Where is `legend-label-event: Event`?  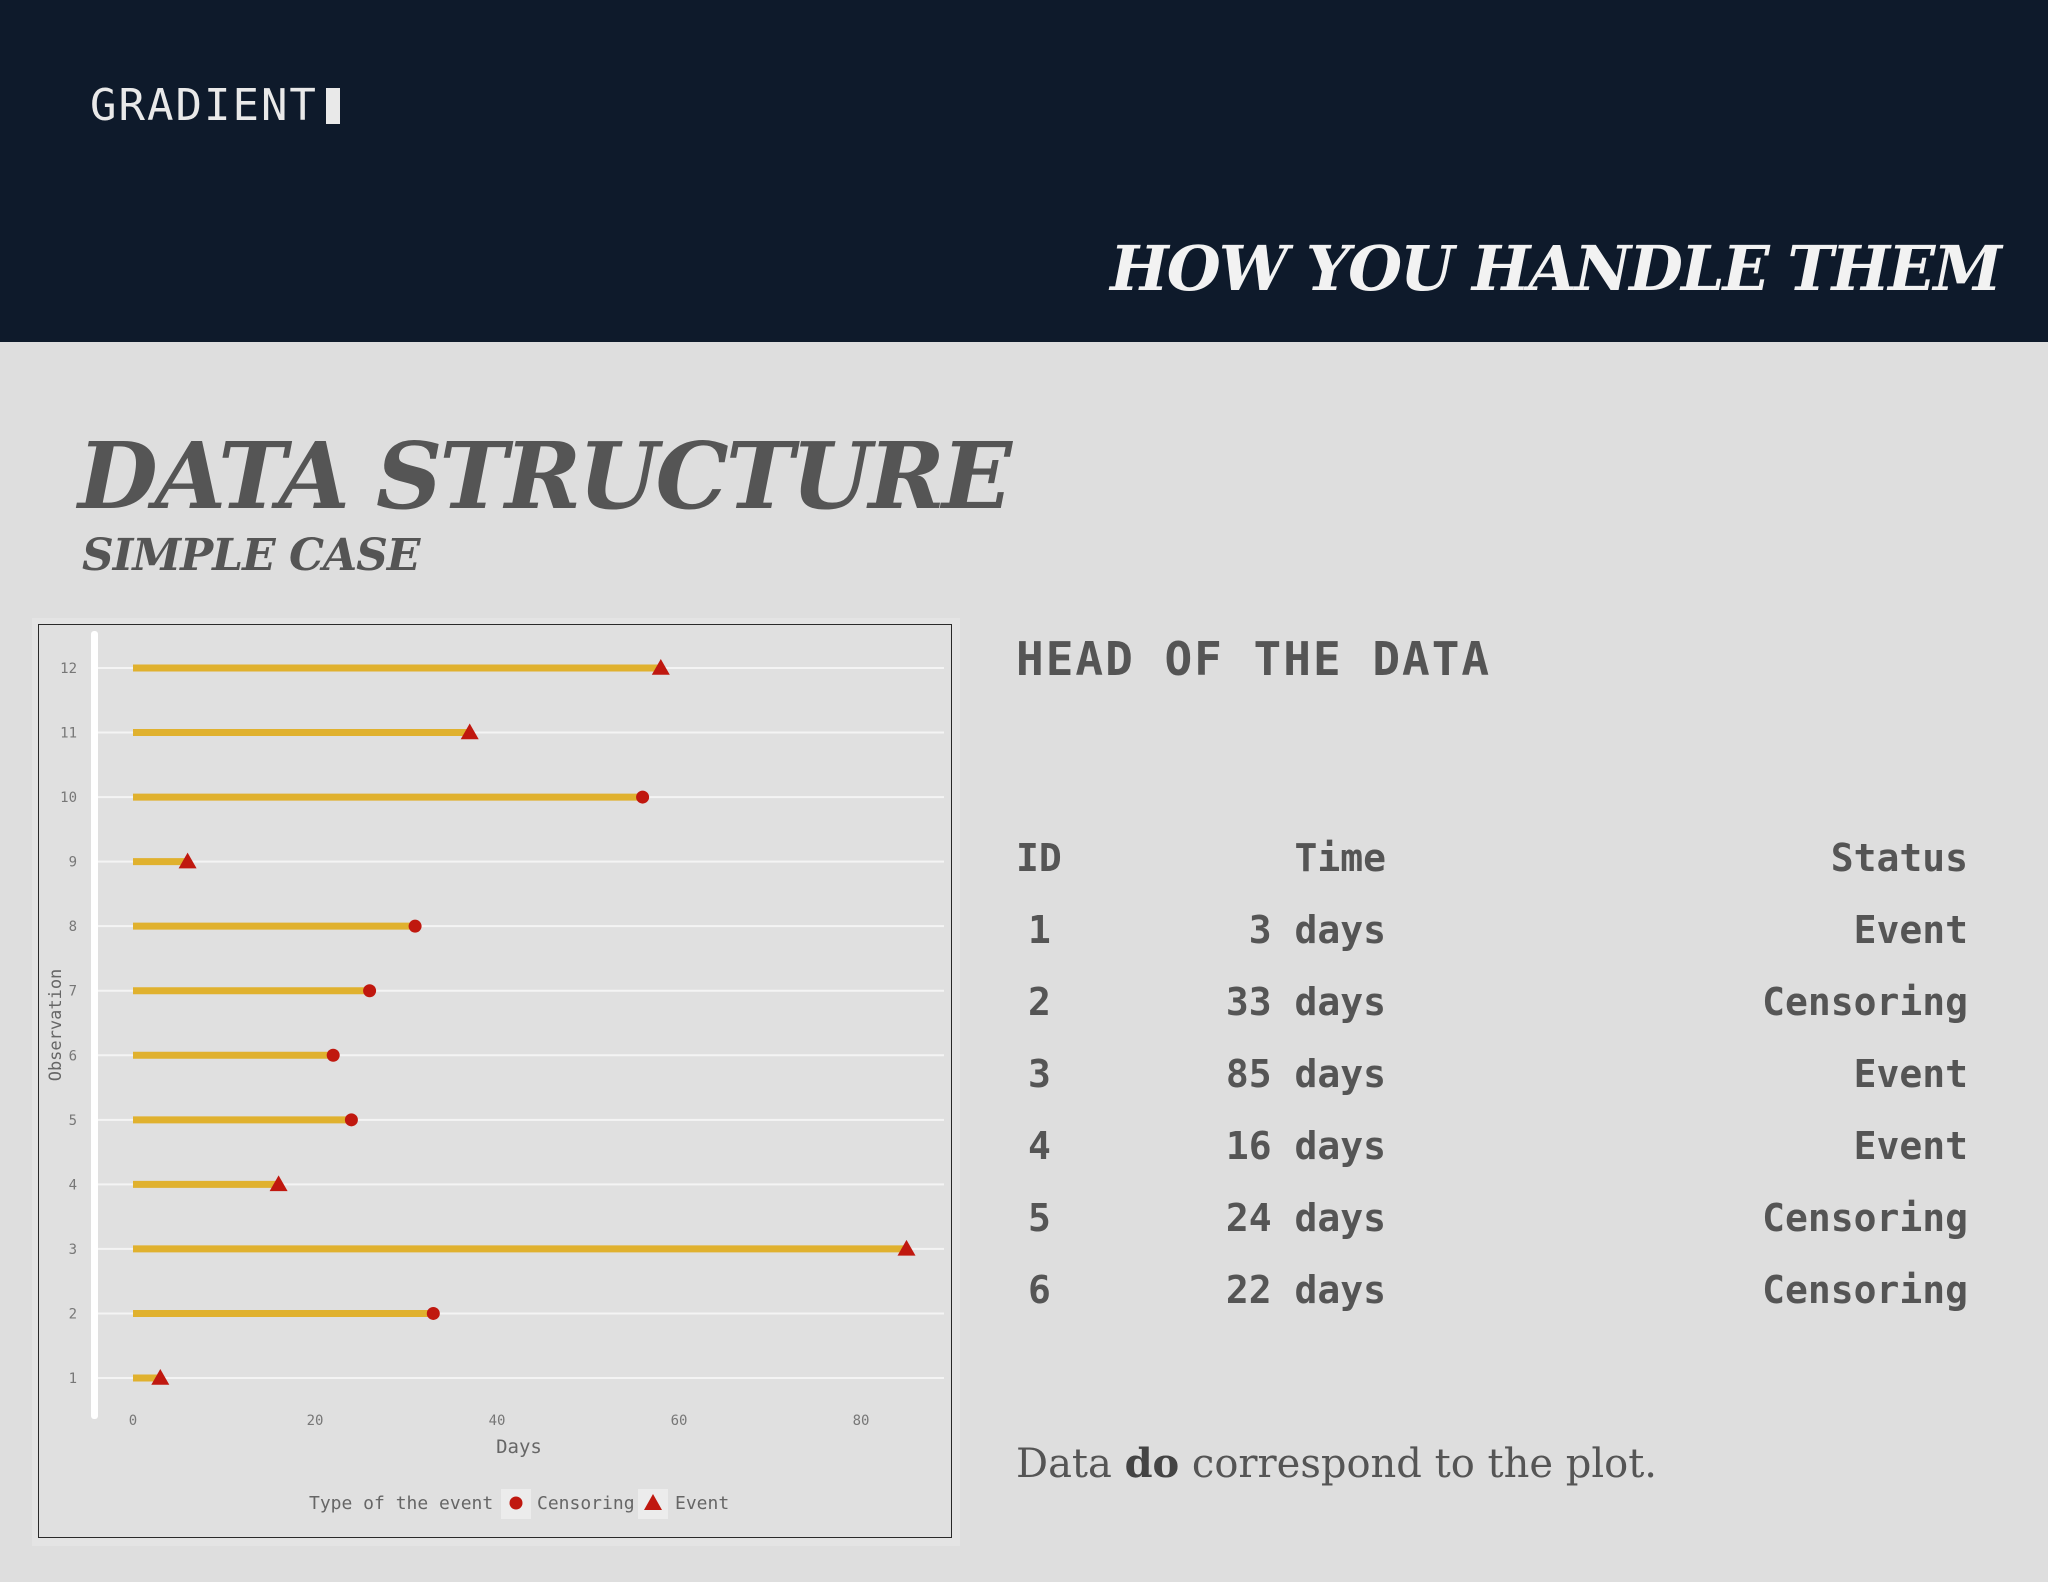 legend-label-event: Event is located at coordinates (702, 1503).